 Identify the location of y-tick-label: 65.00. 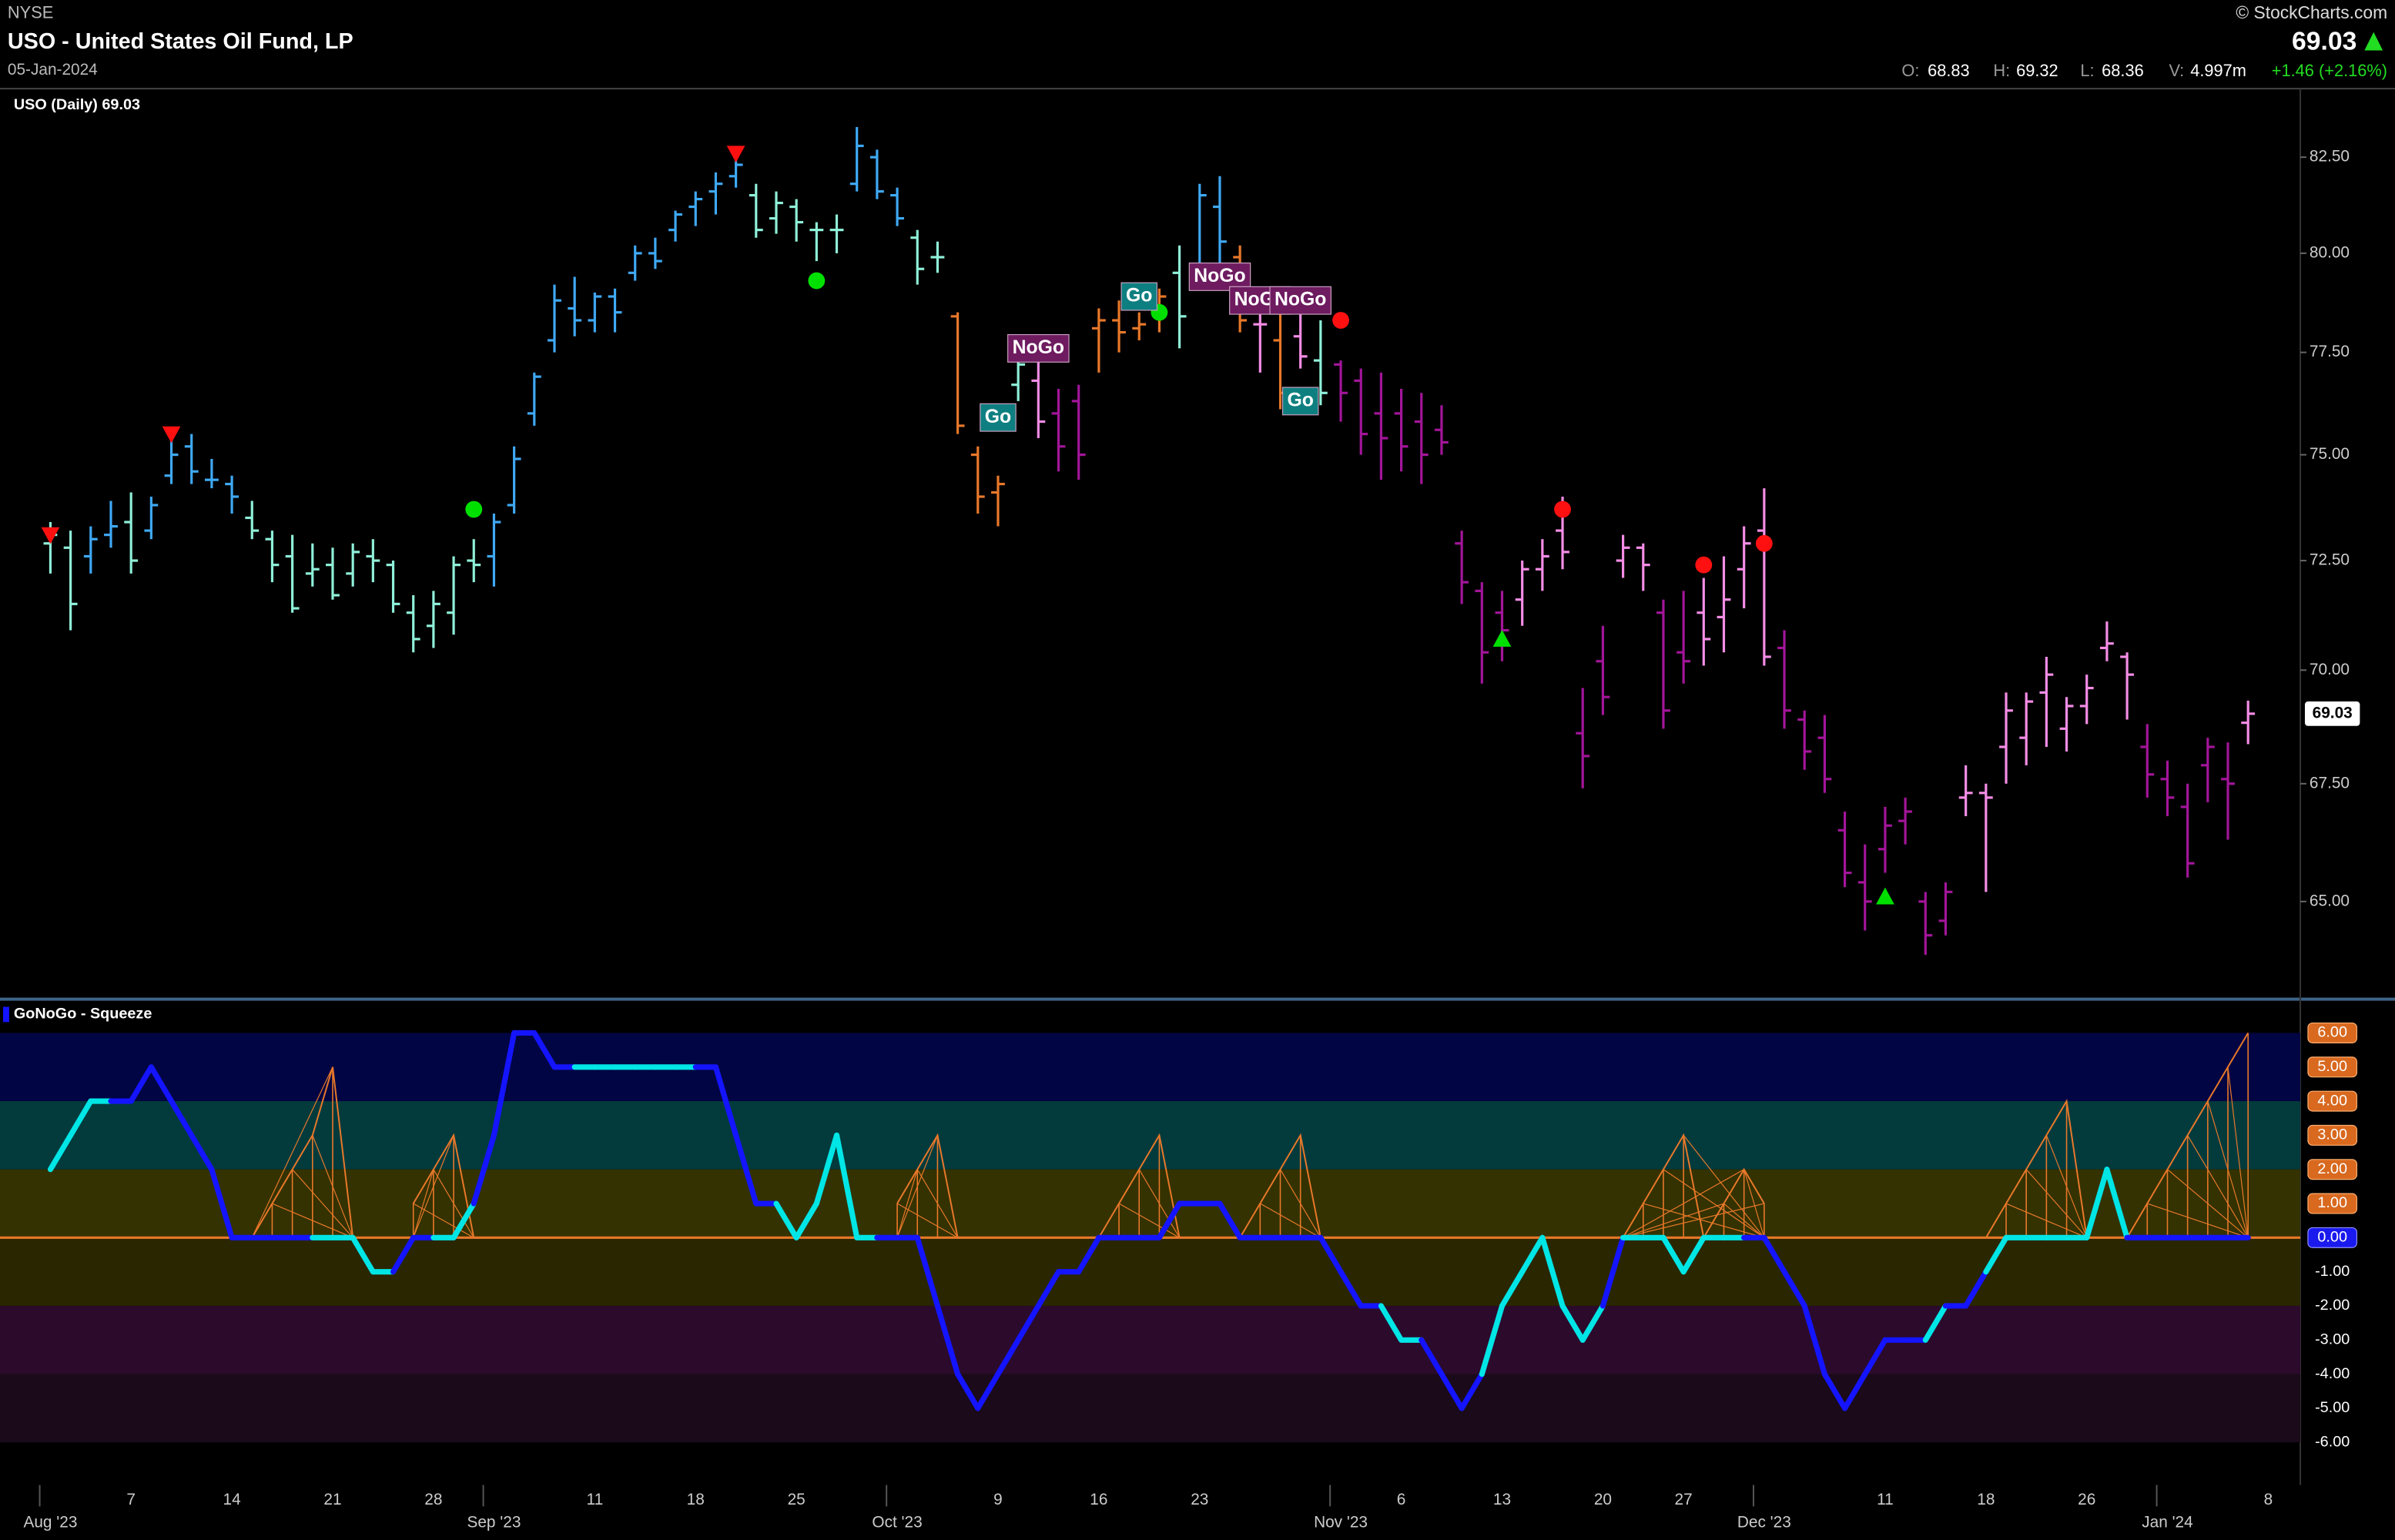
(2330, 900).